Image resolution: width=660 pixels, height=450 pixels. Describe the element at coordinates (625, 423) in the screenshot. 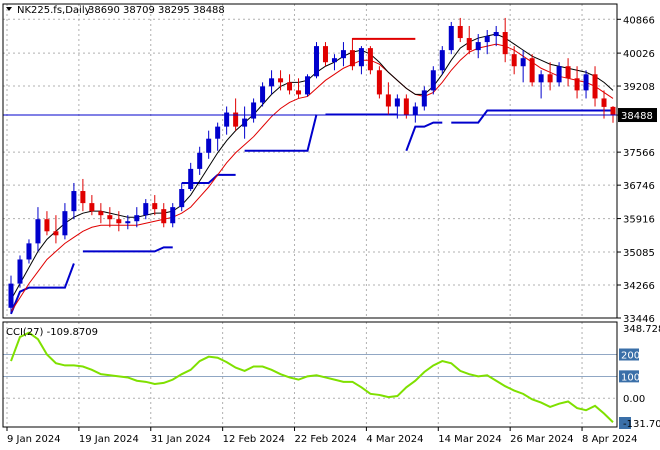

I see `cci-current-badge` at that location.